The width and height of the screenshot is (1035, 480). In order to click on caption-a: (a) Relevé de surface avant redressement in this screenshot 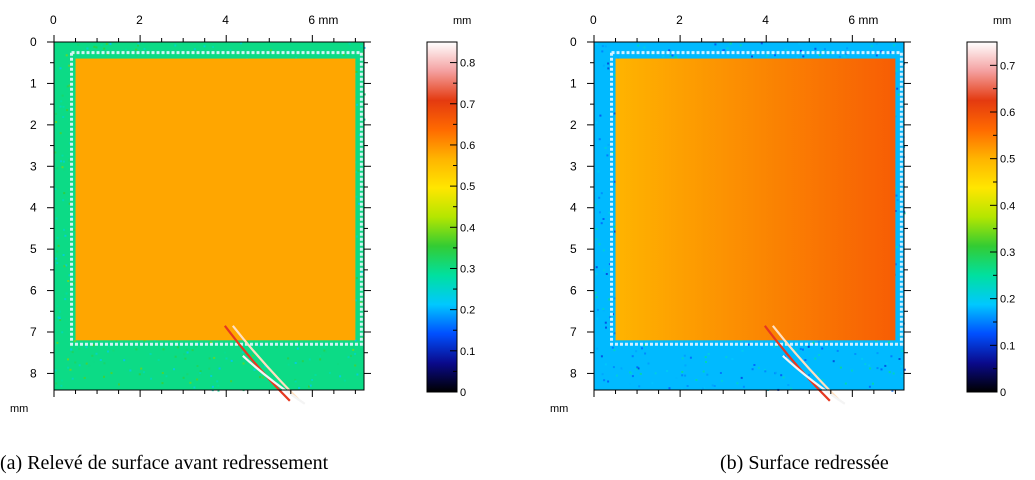, I will do `click(164, 463)`.